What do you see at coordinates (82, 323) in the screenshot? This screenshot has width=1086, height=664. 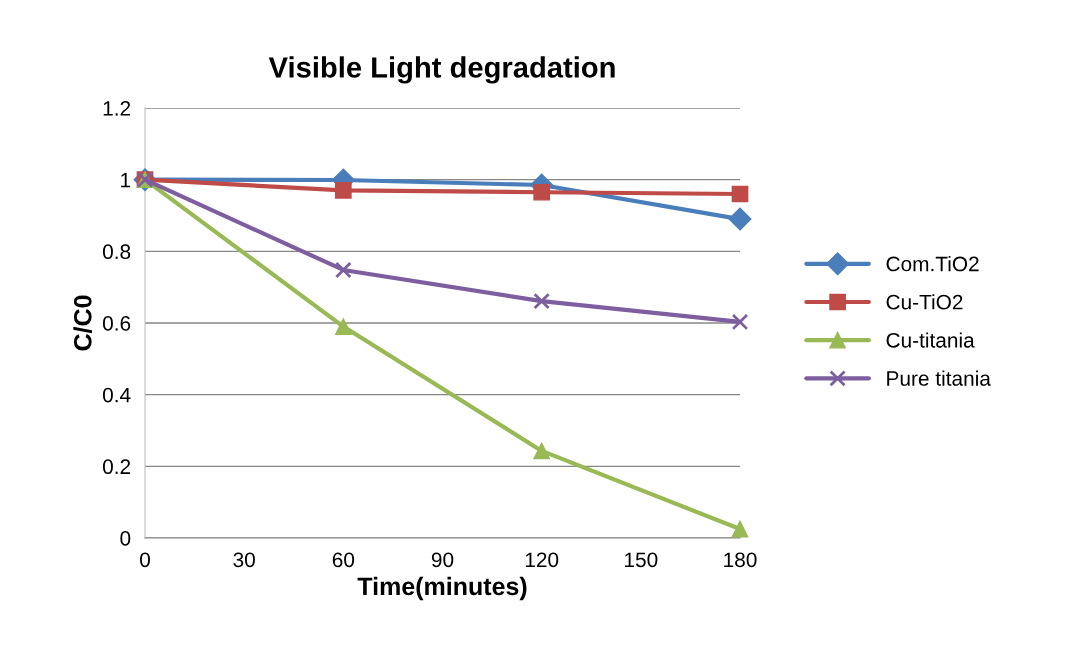 I see `y-axis-title: C/C0` at bounding box center [82, 323].